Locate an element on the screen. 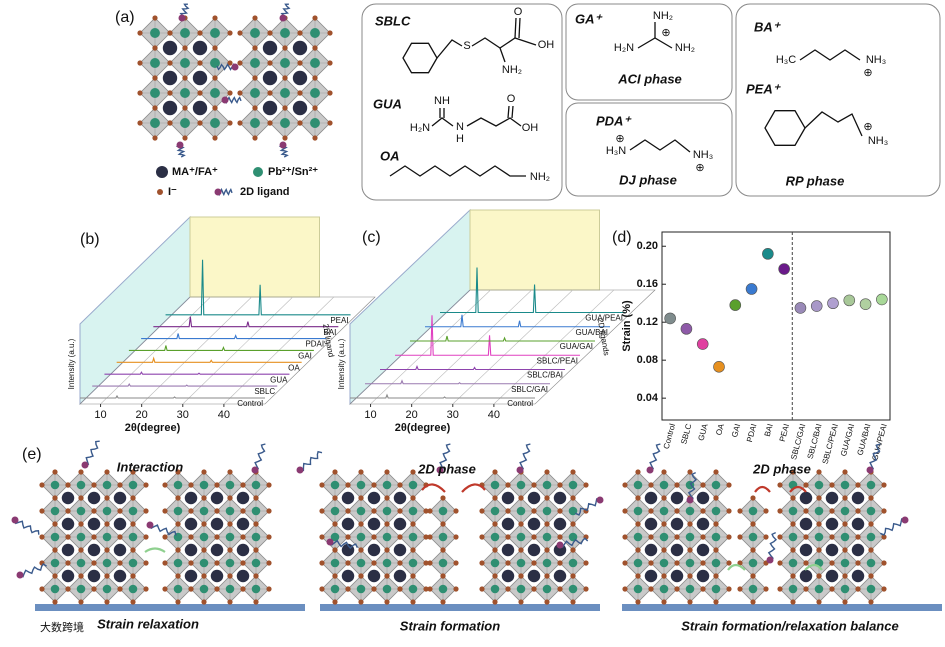 This screenshot has width=945, height=647. molecule-name: OA is located at coordinates (390, 155).